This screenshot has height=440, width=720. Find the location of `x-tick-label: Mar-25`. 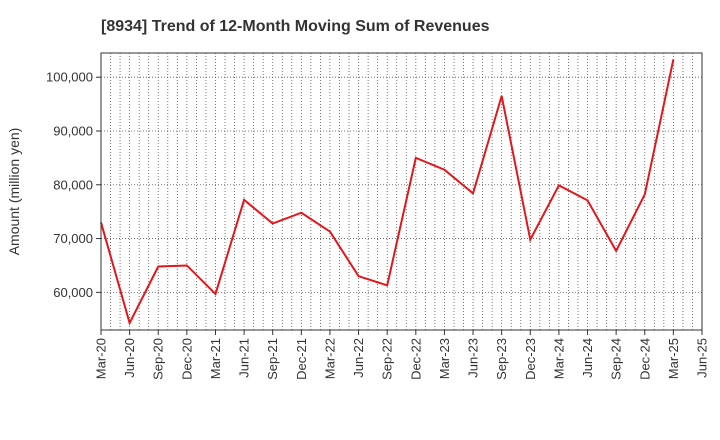

x-tick-label: Mar-25 is located at coordinates (673, 358).